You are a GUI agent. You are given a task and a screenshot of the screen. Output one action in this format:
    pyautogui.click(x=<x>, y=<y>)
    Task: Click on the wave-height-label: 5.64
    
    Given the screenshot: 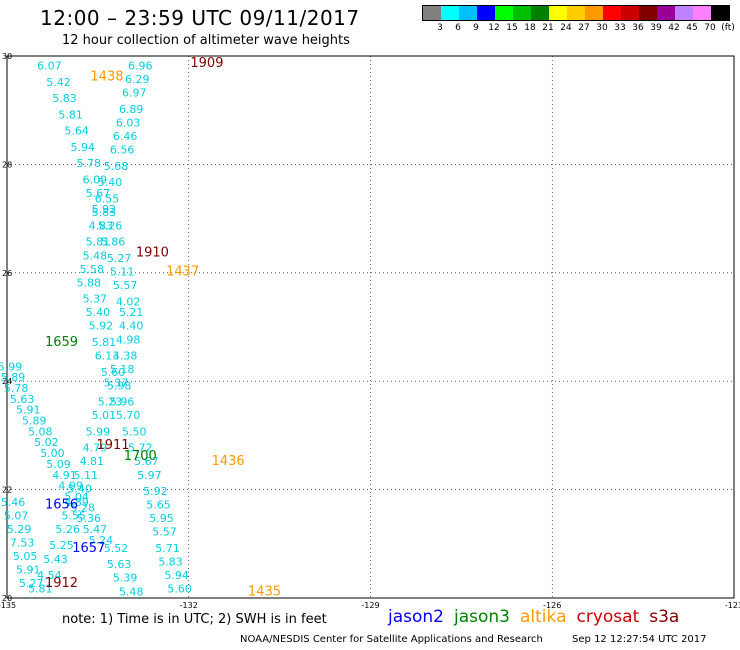 What is the action you would take?
    pyautogui.click(x=76, y=131)
    